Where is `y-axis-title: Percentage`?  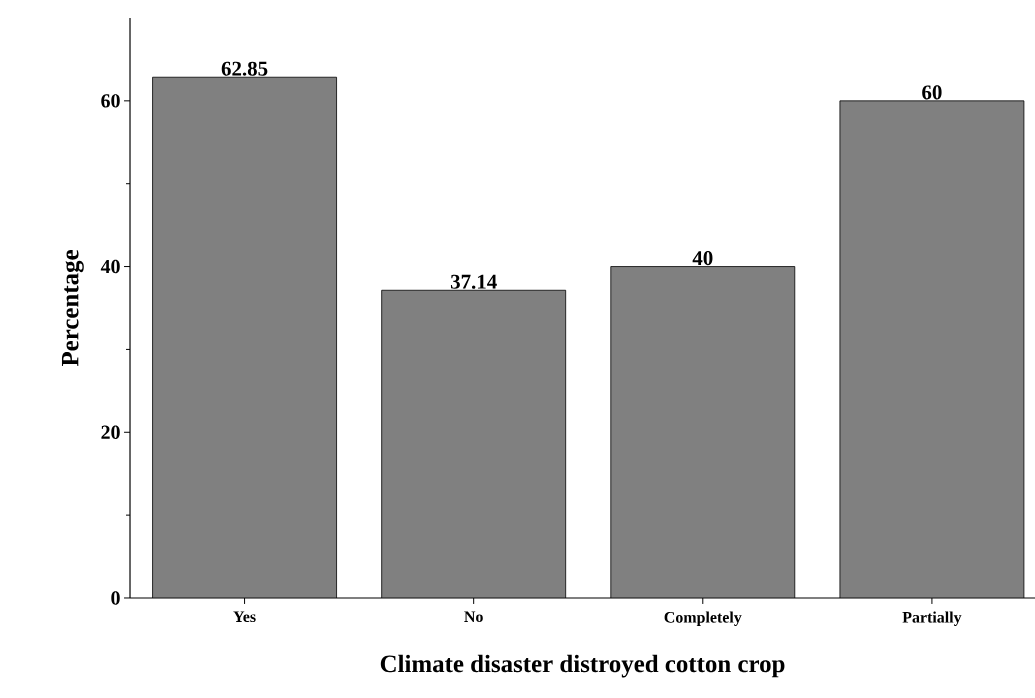
y-axis-title: Percentage is located at coordinates (72, 308).